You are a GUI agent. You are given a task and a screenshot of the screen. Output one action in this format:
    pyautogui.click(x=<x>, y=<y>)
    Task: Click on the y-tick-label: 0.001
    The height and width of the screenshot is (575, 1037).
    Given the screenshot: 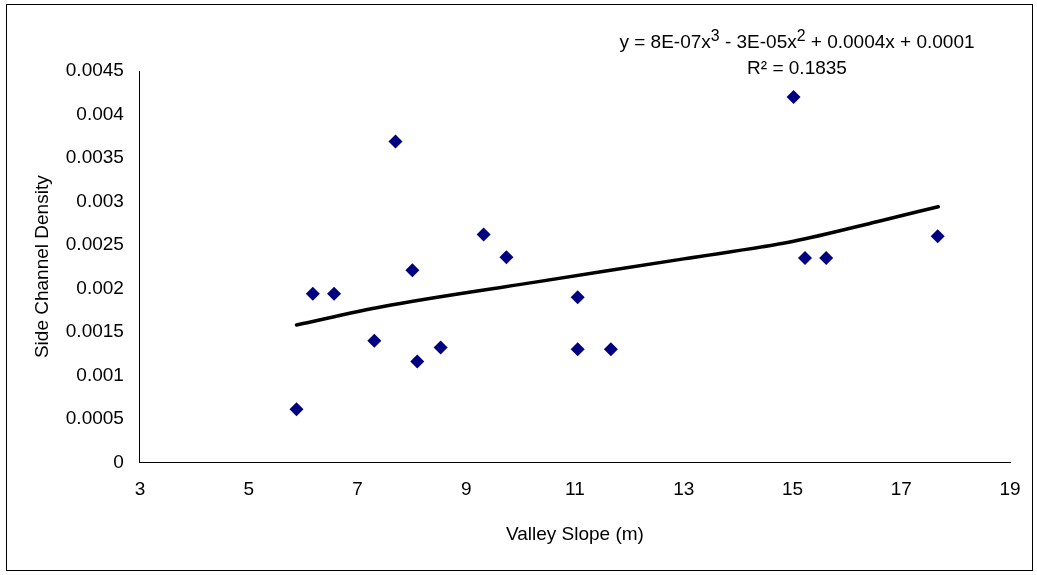 What is the action you would take?
    pyautogui.click(x=100, y=374)
    